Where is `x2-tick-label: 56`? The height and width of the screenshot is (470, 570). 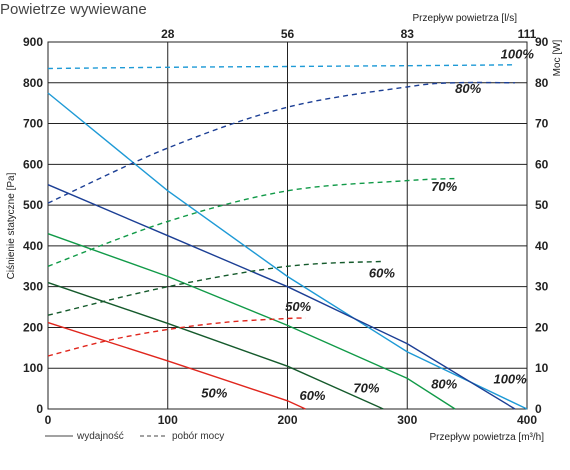 x2-tick-label: 56 is located at coordinates (288, 34).